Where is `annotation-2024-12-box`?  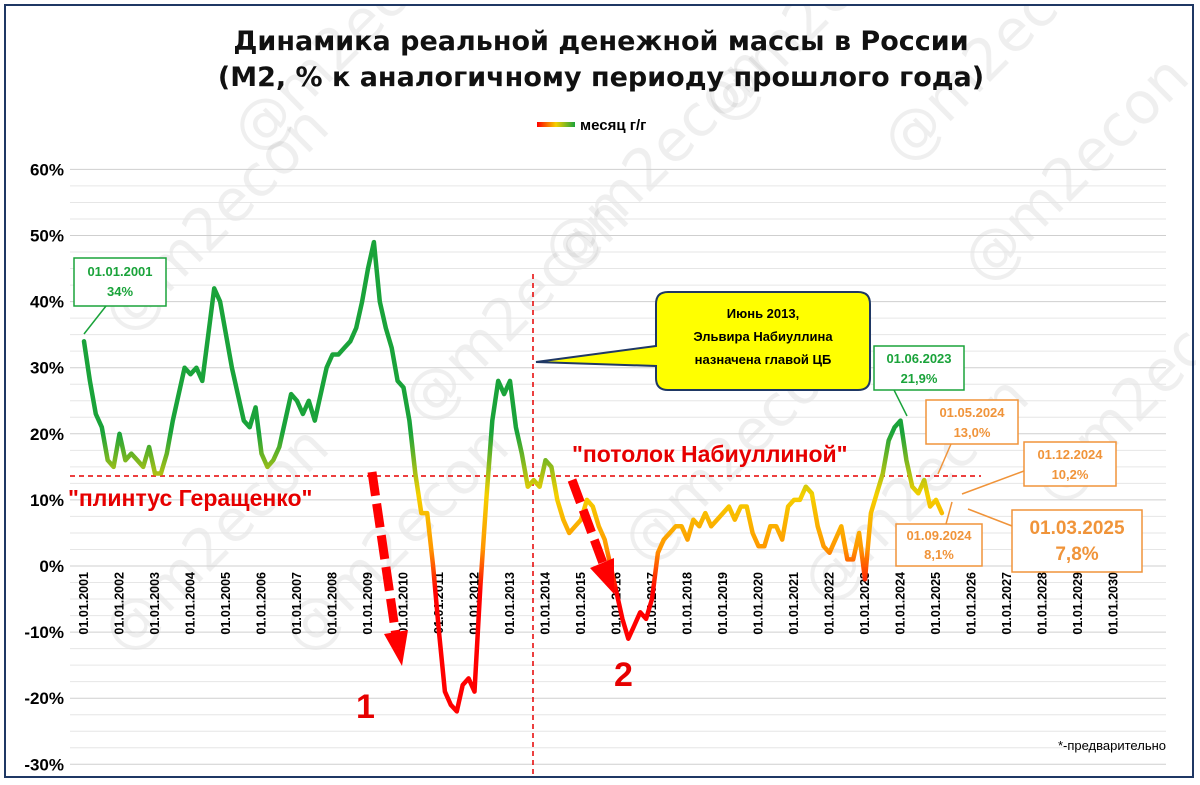 annotation-2024-12-box is located at coordinates (1070, 464).